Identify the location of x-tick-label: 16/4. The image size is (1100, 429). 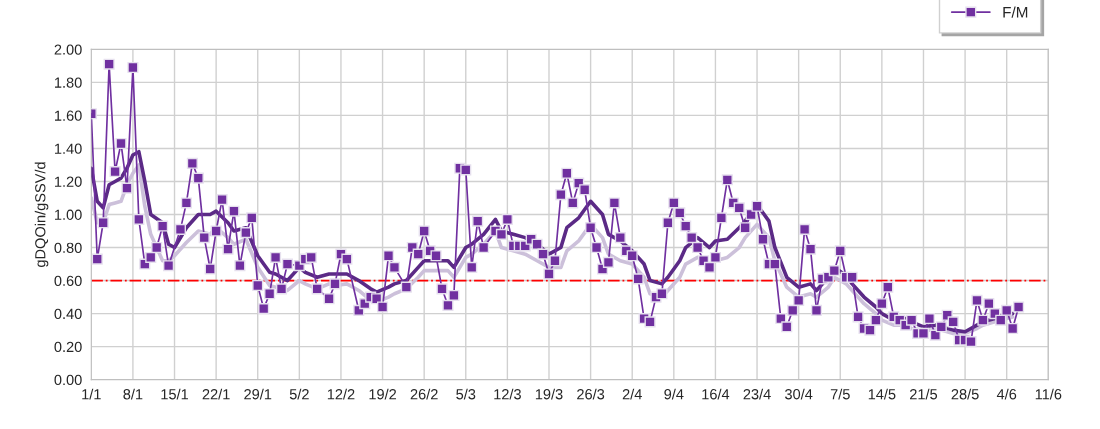
(716, 394).